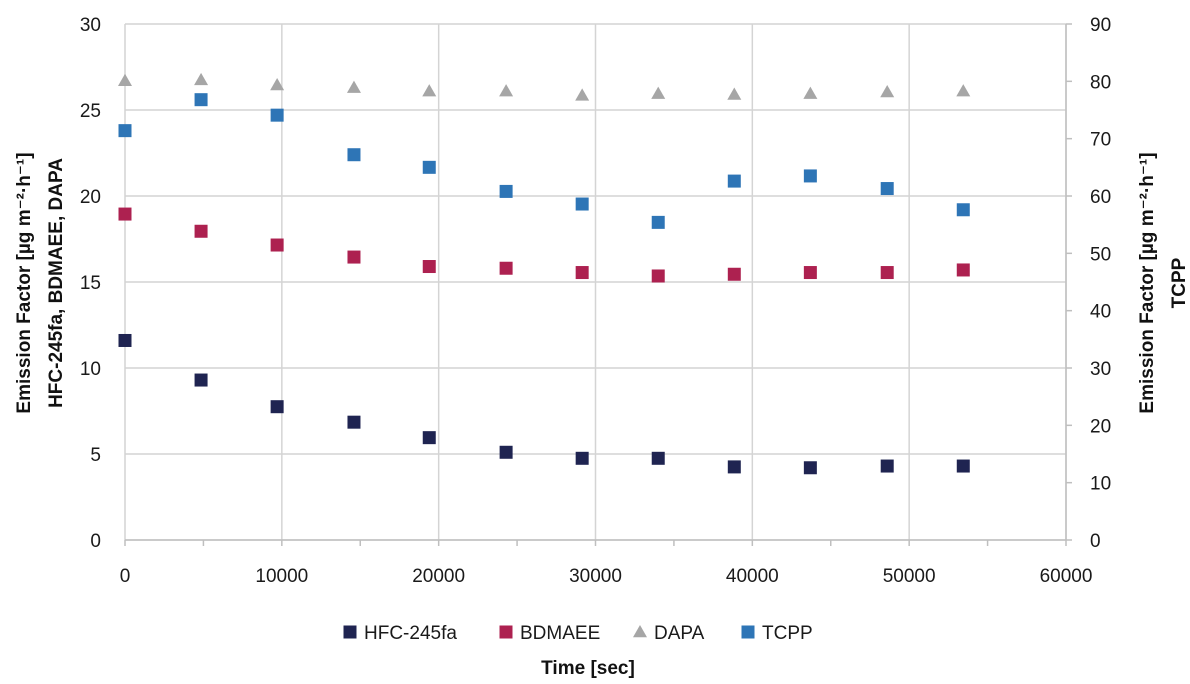 The height and width of the screenshot is (684, 1190). Describe the element at coordinates (506, 632) in the screenshot. I see `legend-marker-bdmaee` at that location.